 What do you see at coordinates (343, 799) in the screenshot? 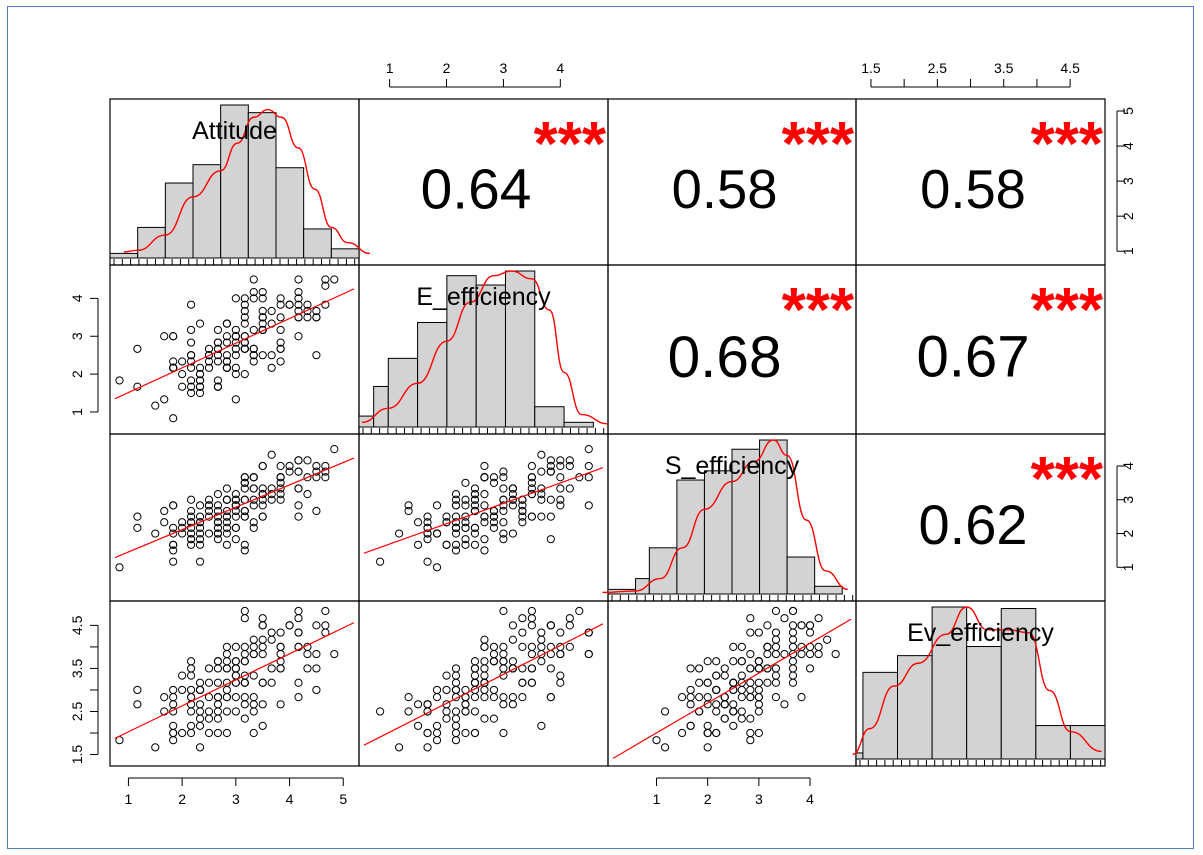
I see `tick-label: 5` at bounding box center [343, 799].